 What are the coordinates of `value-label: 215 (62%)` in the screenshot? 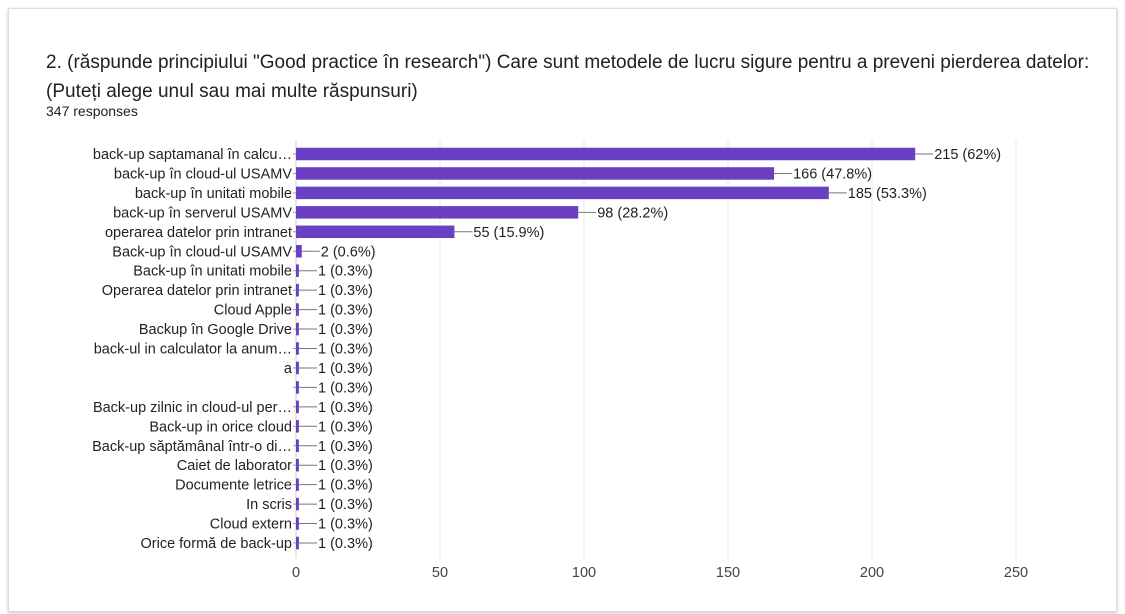 It's located at (967, 155).